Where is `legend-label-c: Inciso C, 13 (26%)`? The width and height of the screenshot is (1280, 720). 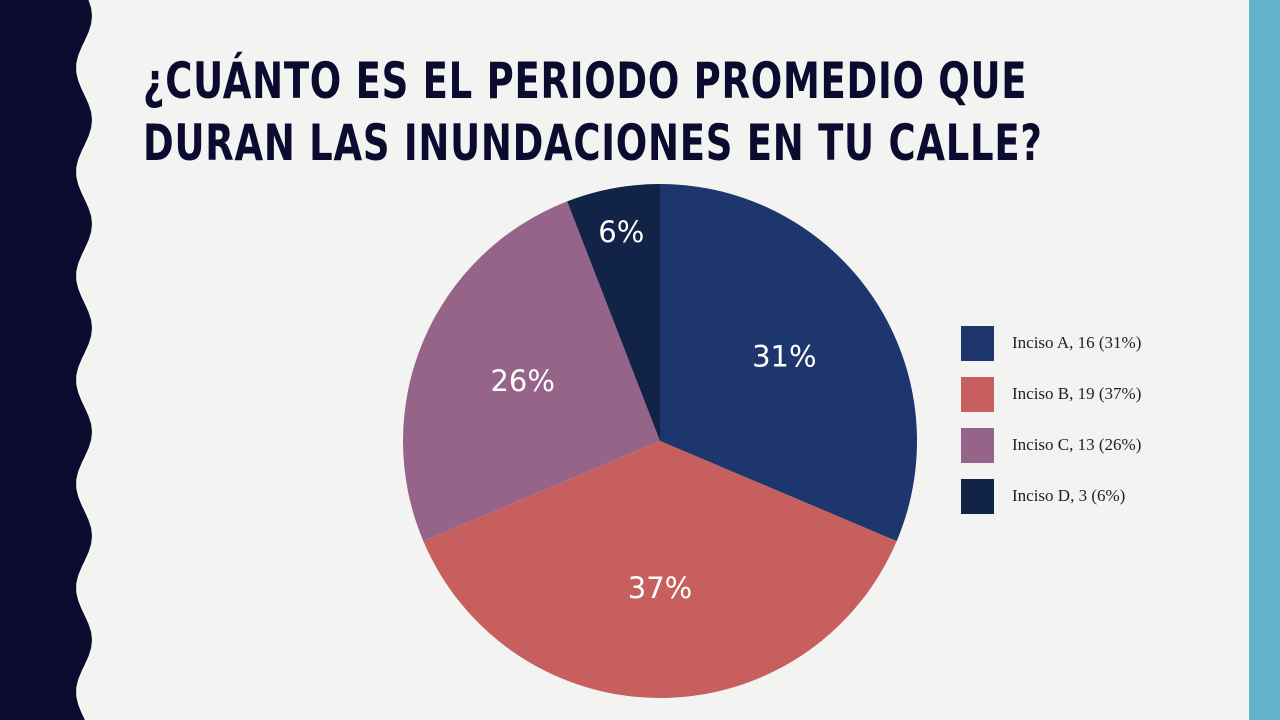 legend-label-c: Inciso C, 13 (26%) is located at coordinates (1077, 444).